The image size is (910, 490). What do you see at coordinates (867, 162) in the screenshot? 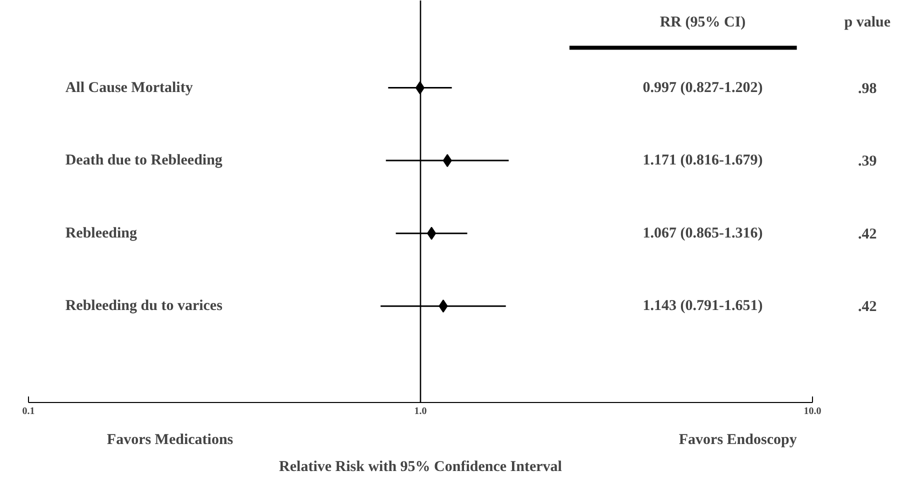
I see `text: .39` at bounding box center [867, 162].